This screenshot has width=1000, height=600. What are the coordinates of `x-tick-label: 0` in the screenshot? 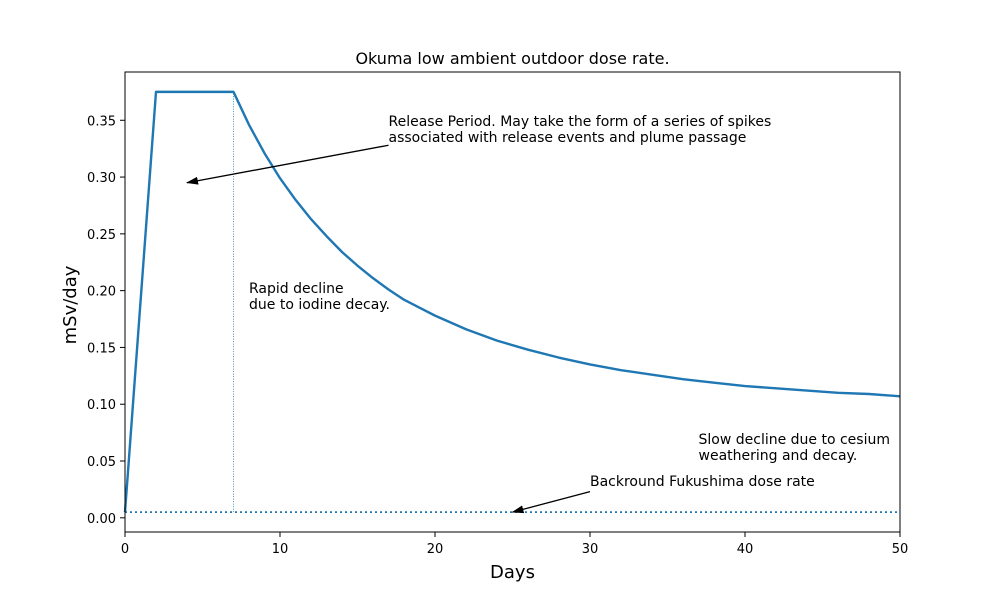 It's located at (125, 549).